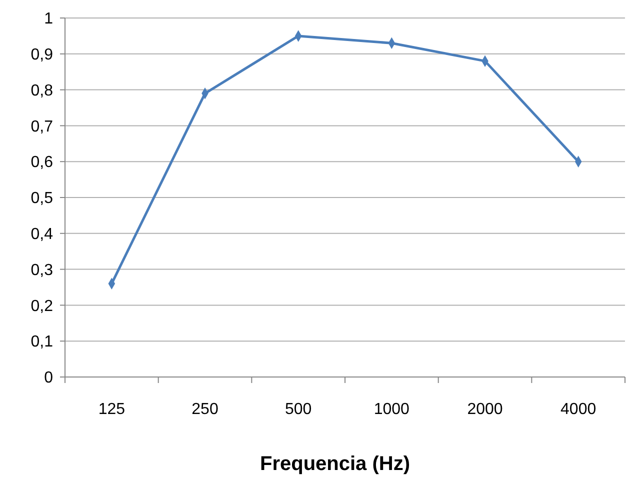 The image size is (633, 481). Describe the element at coordinates (298, 409) in the screenshot. I see `x-tick-label: 500` at that location.